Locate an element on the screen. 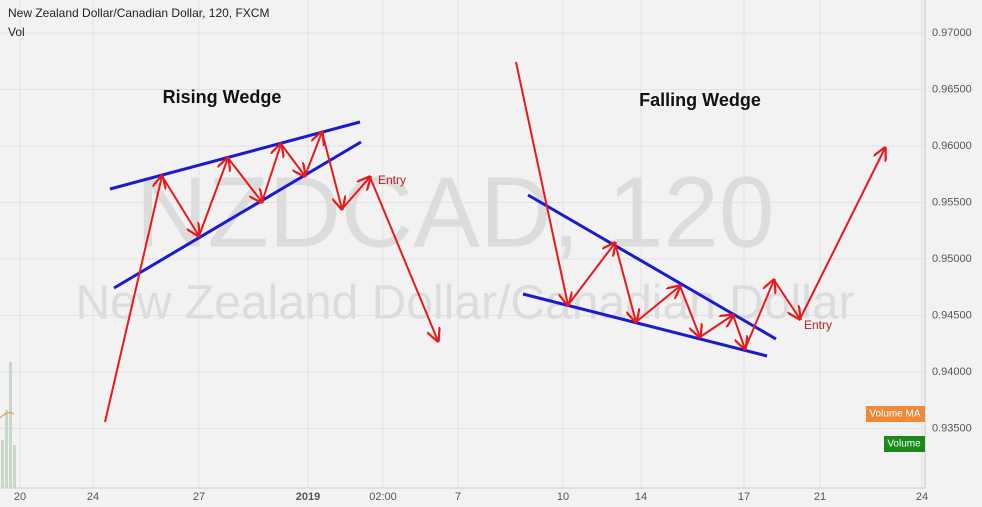 The image size is (982, 507). y-tick-label: 0.96500 is located at coordinates (952, 89).